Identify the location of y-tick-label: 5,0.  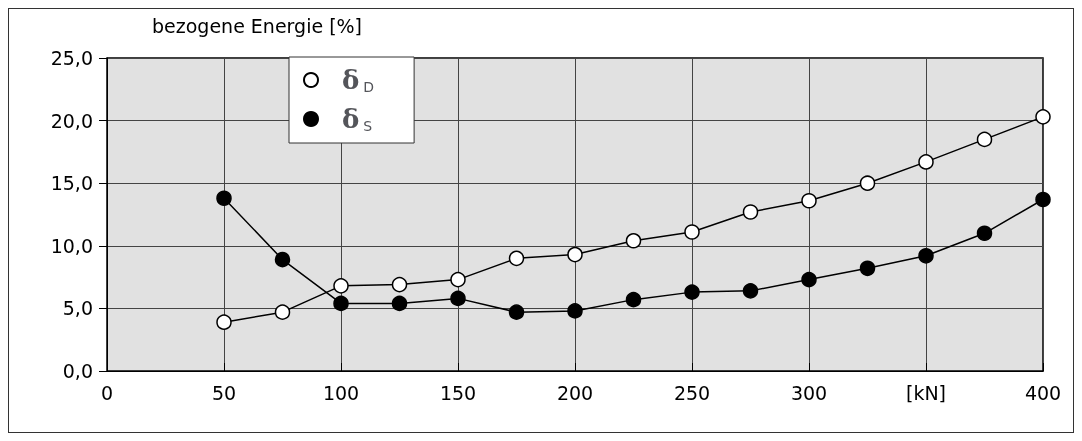
(77, 308).